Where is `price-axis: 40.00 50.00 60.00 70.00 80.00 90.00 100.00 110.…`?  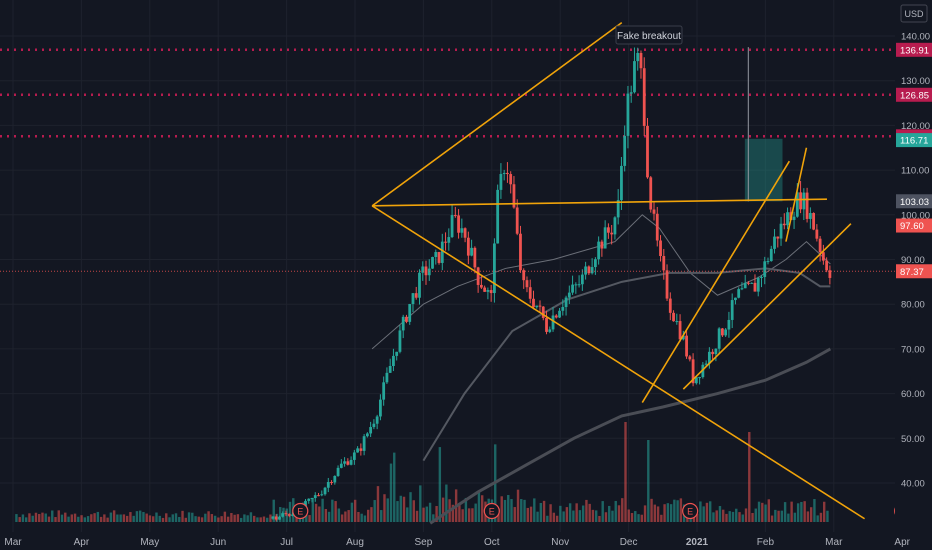
price-axis: 40.00 50.00 60.00 70.00 80.00 90.00 100.00 110.… is located at coordinates (913, 266).